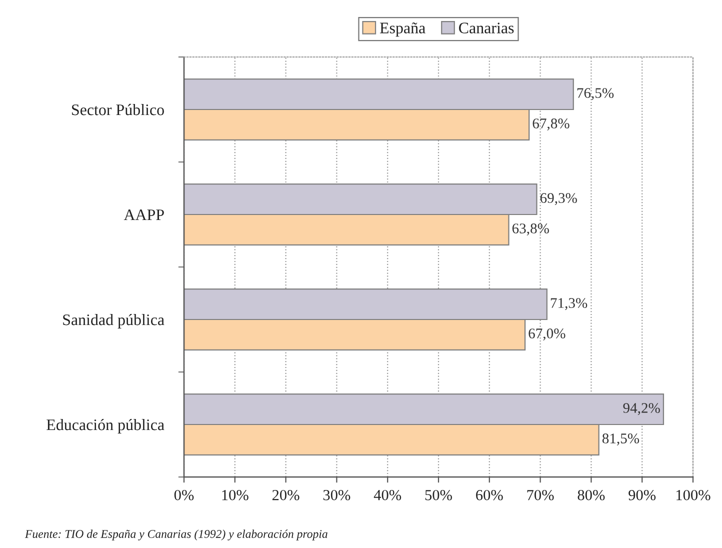  Describe the element at coordinates (486, 28) in the screenshot. I see `legend-label: Canarias` at that location.